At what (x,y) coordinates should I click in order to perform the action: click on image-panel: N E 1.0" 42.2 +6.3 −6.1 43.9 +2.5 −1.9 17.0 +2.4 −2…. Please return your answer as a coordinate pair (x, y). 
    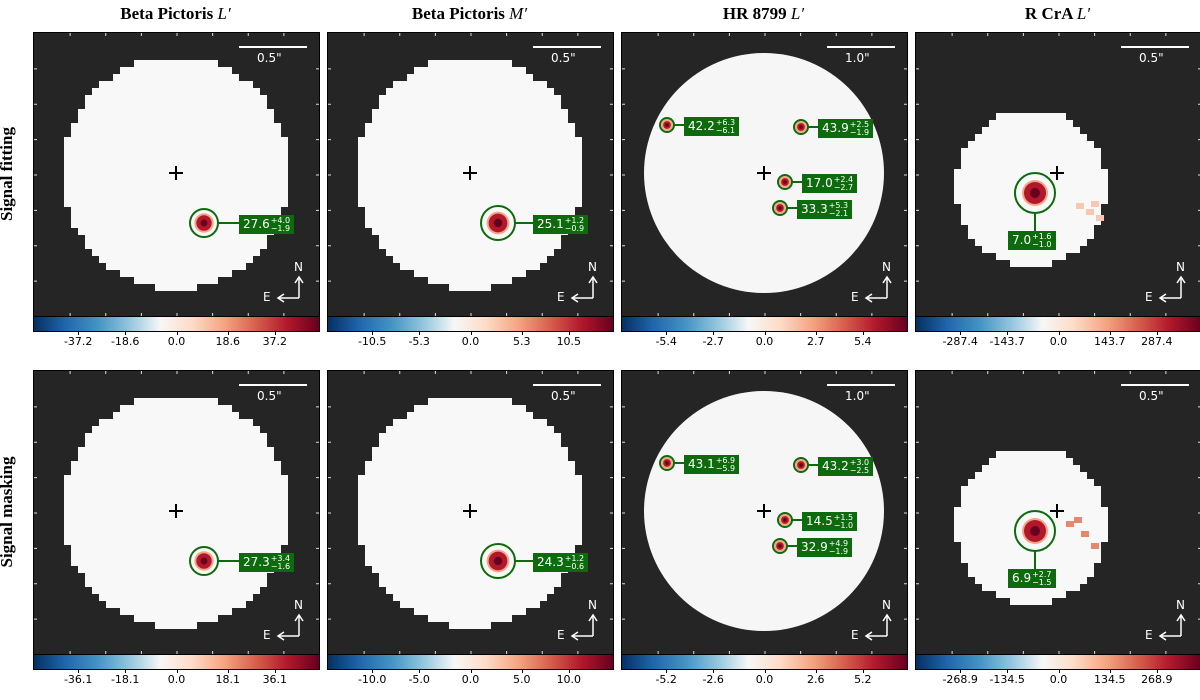
    Looking at the image, I should click on (764, 174).